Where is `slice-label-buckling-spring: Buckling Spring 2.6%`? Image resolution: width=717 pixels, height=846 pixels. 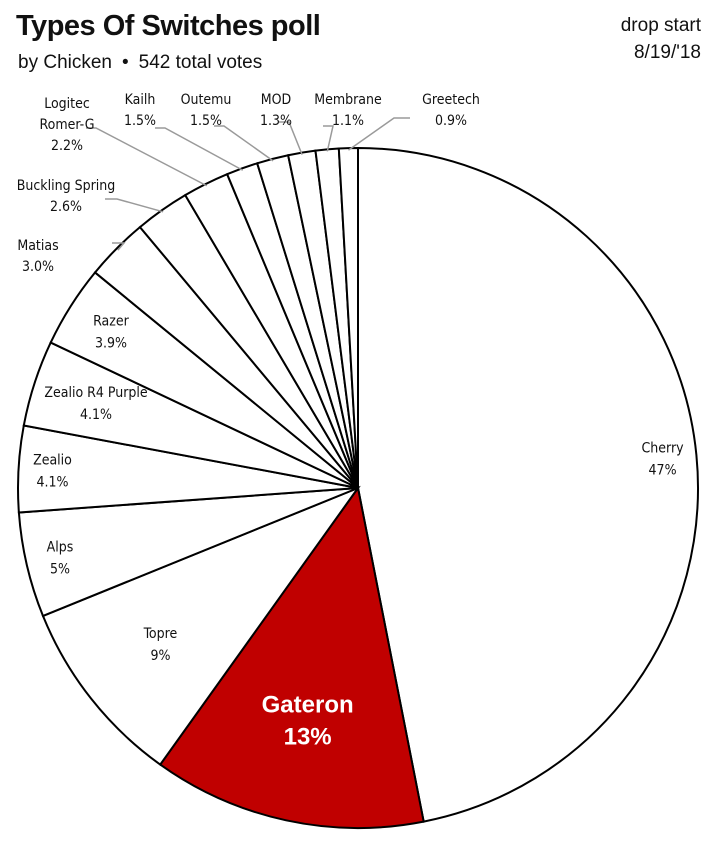
slice-label-buckling-spring: Buckling Spring 2.6% is located at coordinates (66, 196).